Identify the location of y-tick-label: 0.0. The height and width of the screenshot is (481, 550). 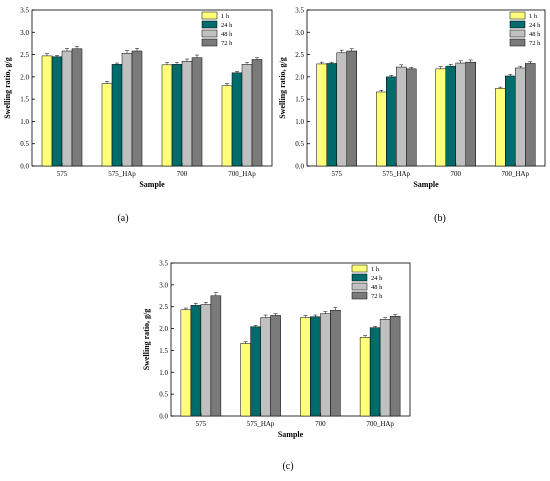
(163, 417).